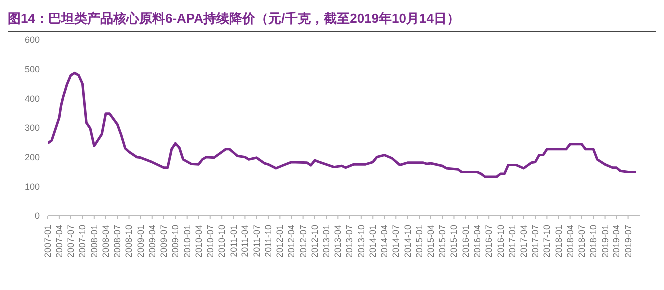 This screenshot has height=290, width=664. I want to click on y-tick-label: 200, so click(32, 157).